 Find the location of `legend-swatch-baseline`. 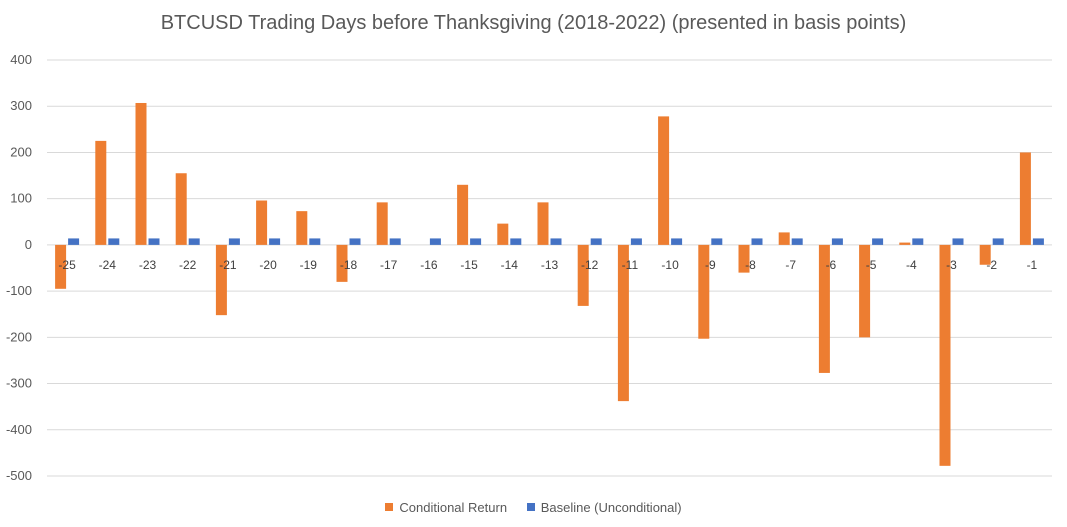

legend-swatch-baseline is located at coordinates (530, 507).